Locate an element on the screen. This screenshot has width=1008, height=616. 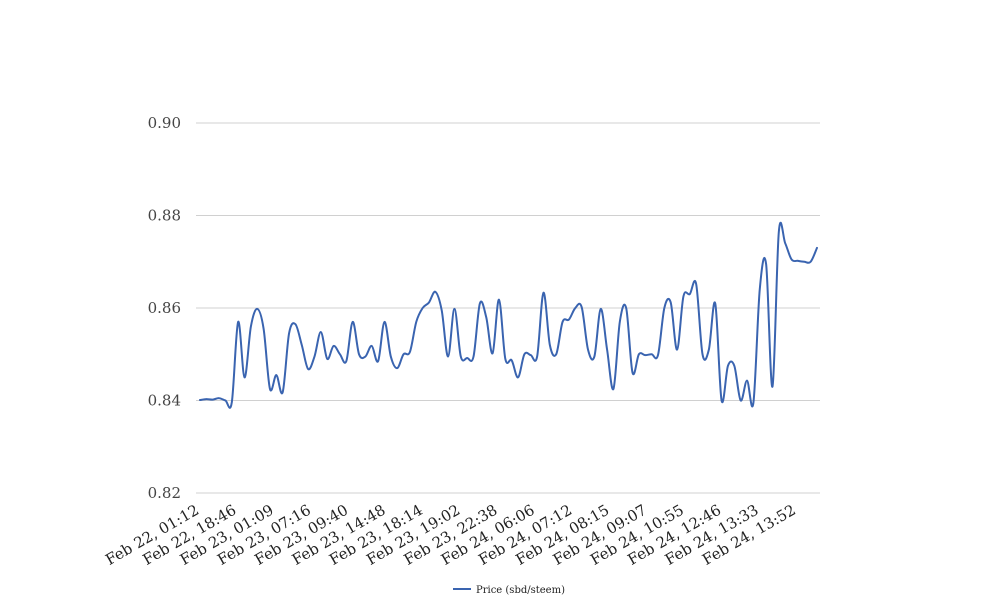
y-tick-label: 0.84 is located at coordinates (164, 401).